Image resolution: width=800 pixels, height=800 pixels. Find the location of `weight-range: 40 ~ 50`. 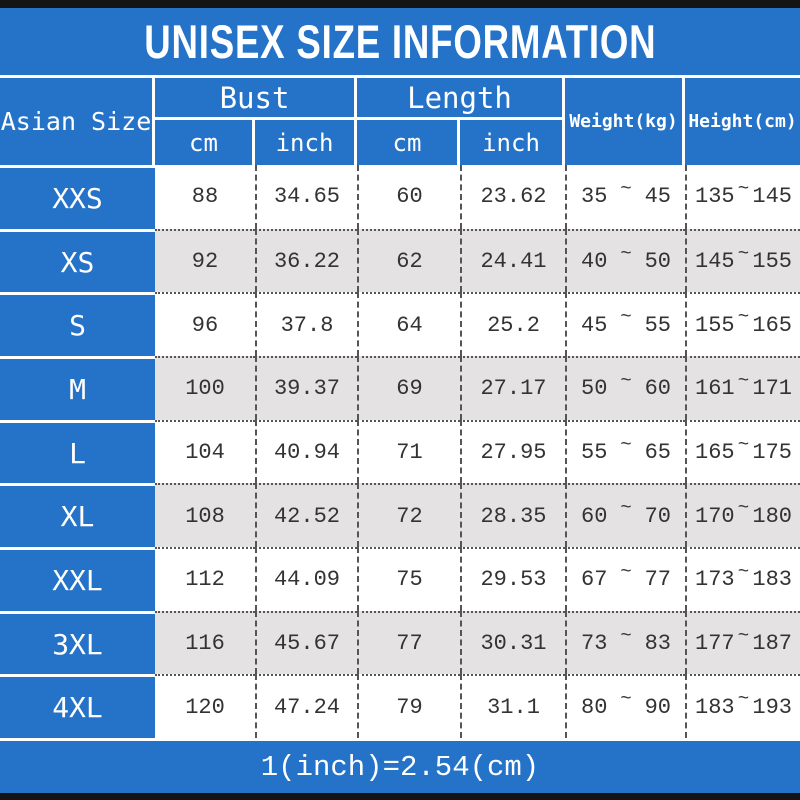

weight-range: 40 ~ 50 is located at coordinates (625, 260).